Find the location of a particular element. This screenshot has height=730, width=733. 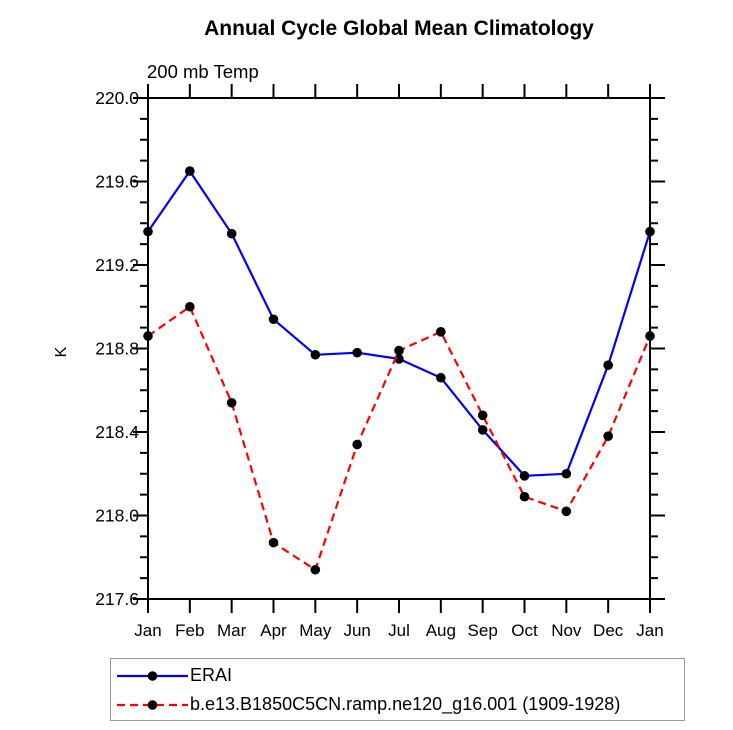

y-axis-tick-label: 219.6 is located at coordinates (117, 182).